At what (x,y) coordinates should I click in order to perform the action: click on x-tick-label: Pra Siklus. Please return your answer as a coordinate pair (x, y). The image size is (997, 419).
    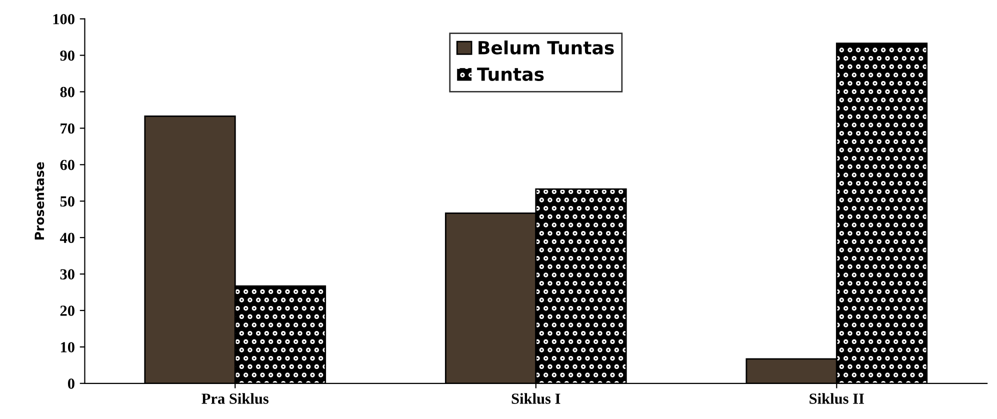
    Looking at the image, I should click on (235, 398).